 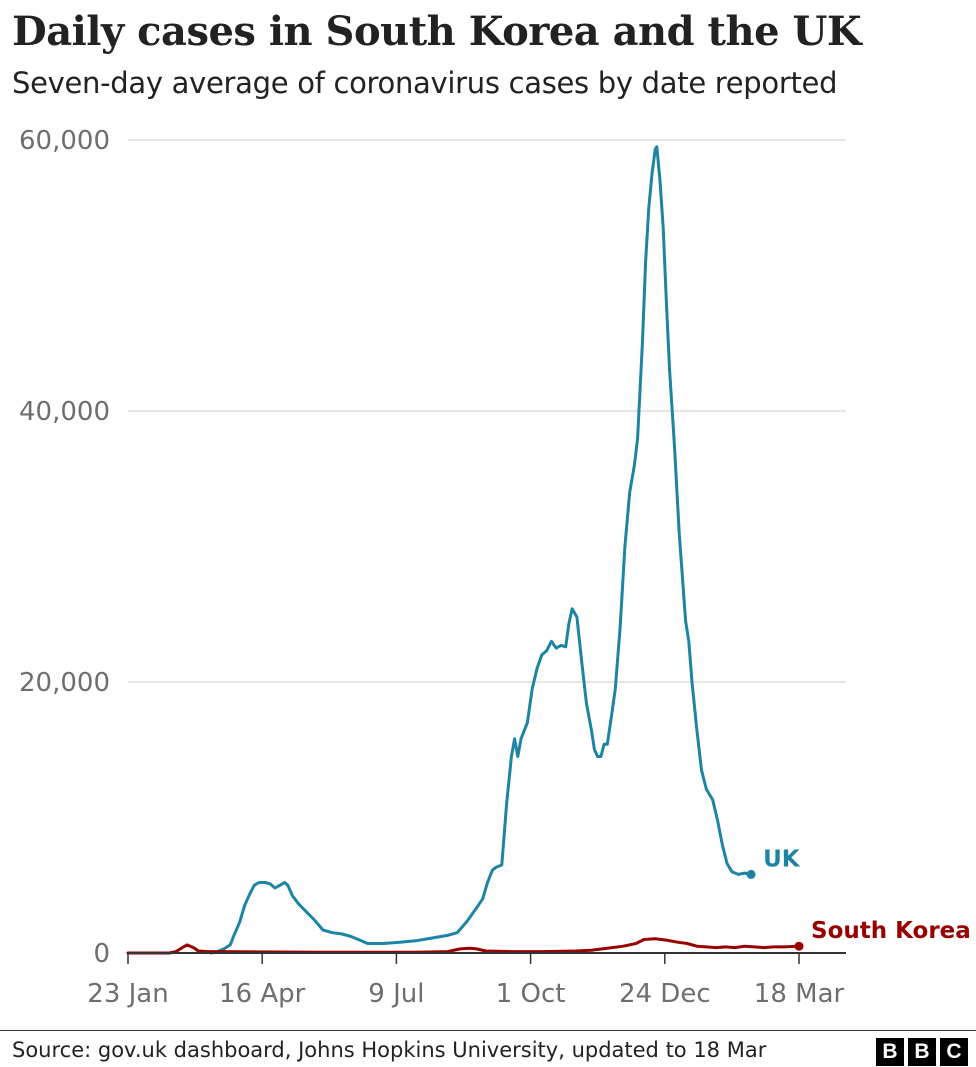 What do you see at coordinates (782, 859) in the screenshot?
I see `series-label-uk: UK` at bounding box center [782, 859].